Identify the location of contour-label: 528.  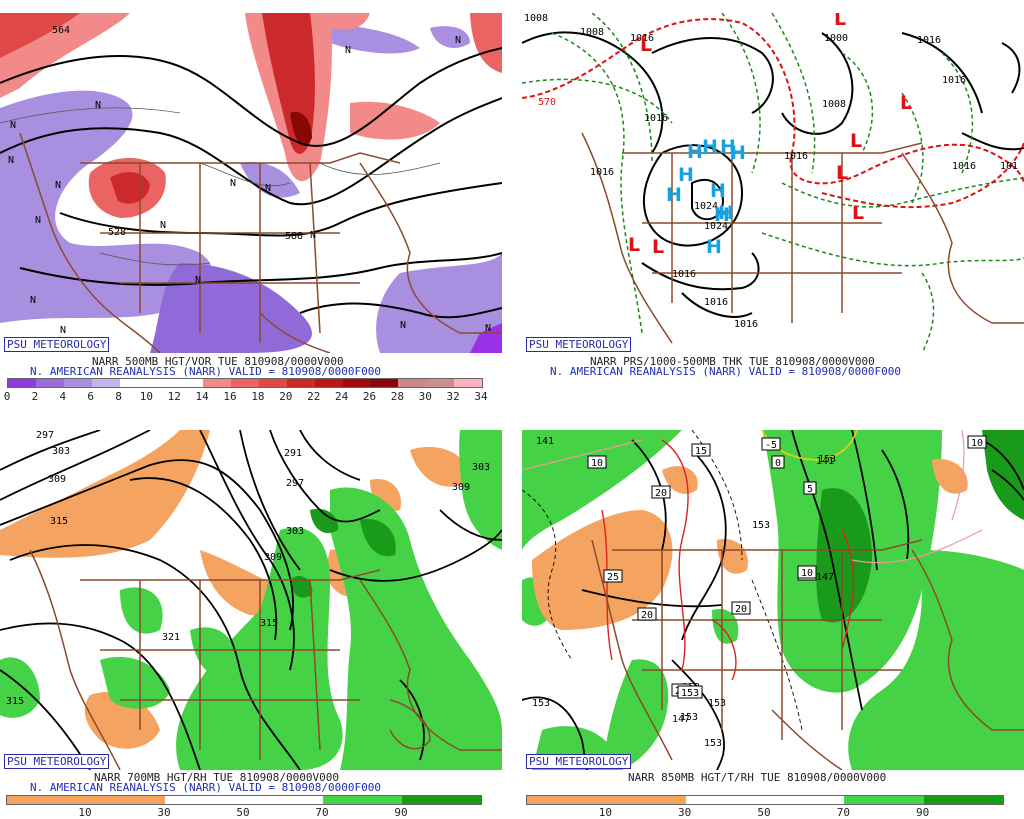
(117, 232).